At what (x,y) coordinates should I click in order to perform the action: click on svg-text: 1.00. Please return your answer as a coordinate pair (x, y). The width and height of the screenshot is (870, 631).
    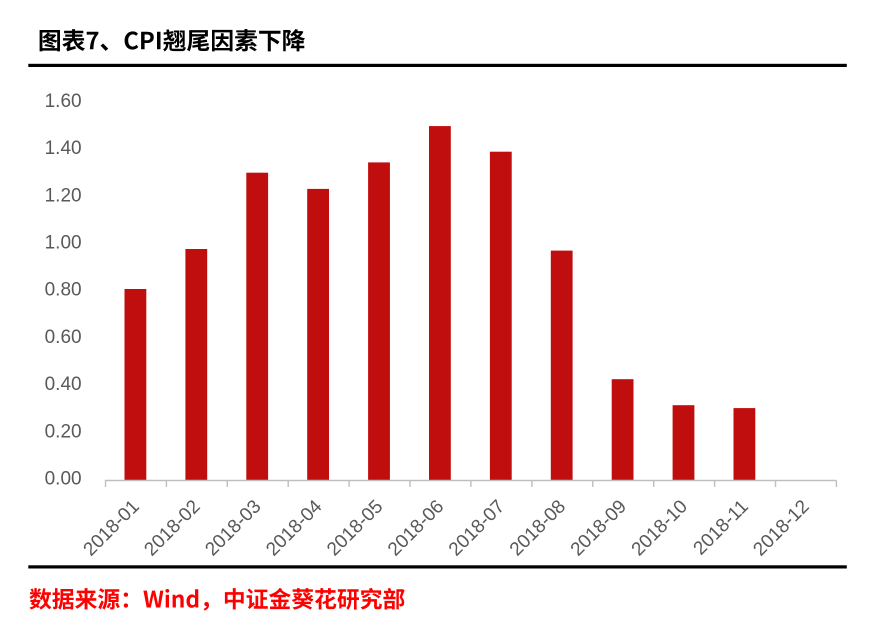
    Looking at the image, I should click on (63, 243).